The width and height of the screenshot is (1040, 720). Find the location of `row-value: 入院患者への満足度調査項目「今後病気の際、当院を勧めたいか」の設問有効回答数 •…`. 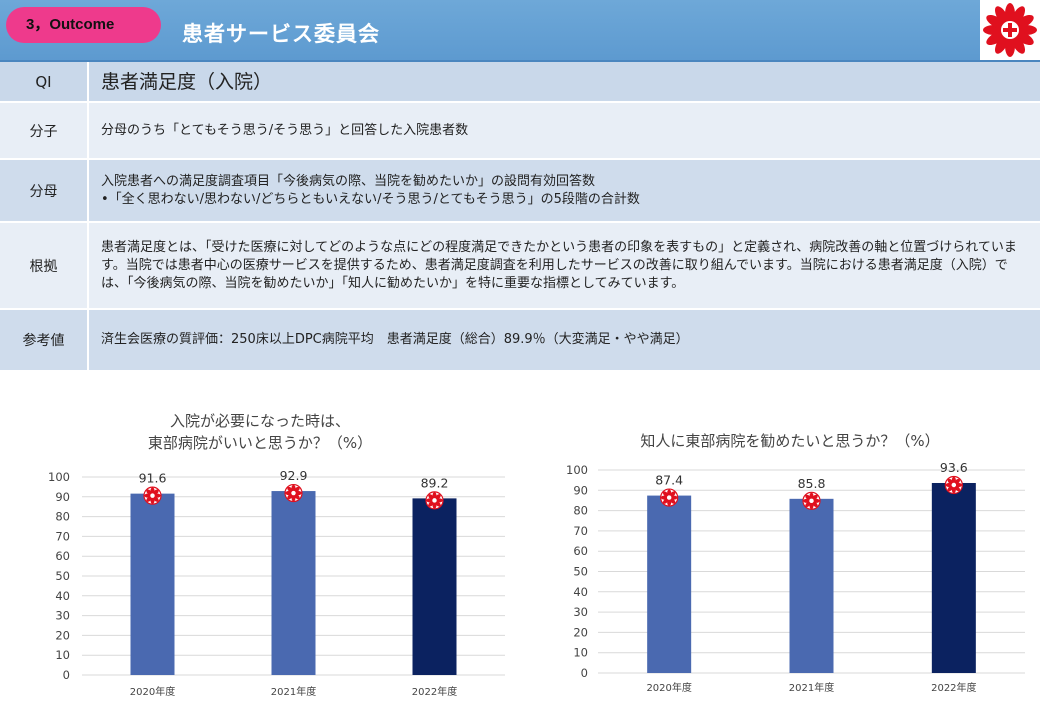

row-value: 入院患者への満足度調査項目「今後病気の際、当院を勧めたいか」の設問有効回答数 •… is located at coordinates (564, 191).